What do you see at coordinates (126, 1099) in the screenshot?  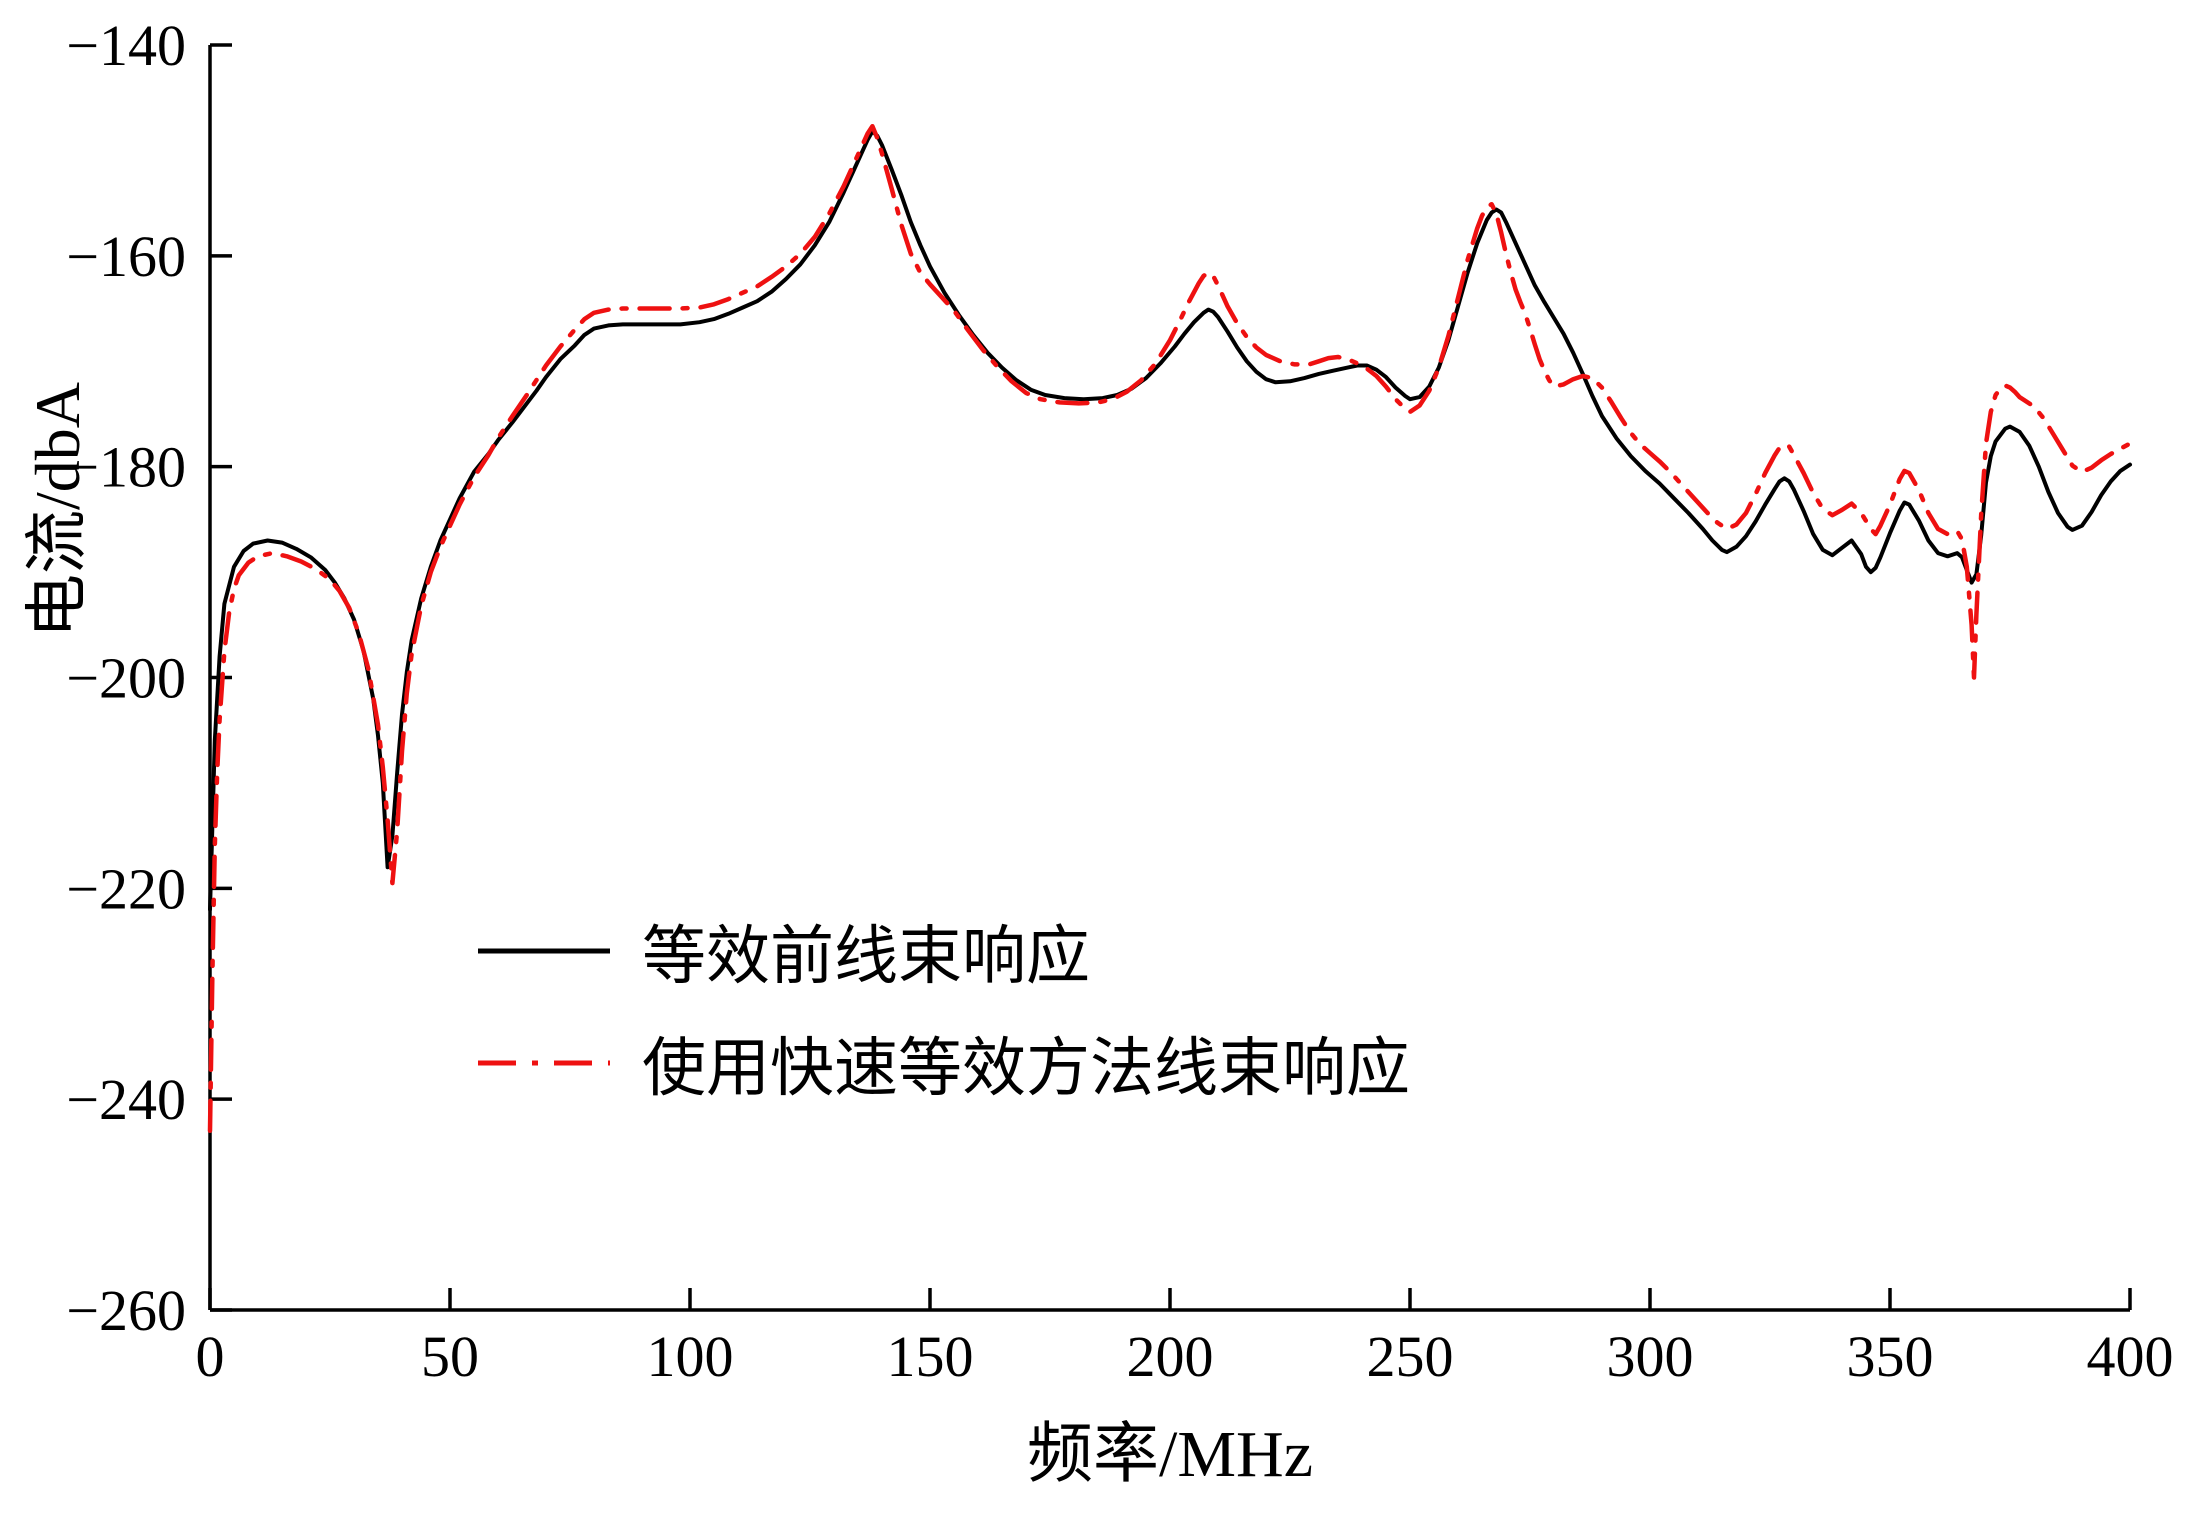 I see `y-tick-label: −240` at bounding box center [126, 1099].